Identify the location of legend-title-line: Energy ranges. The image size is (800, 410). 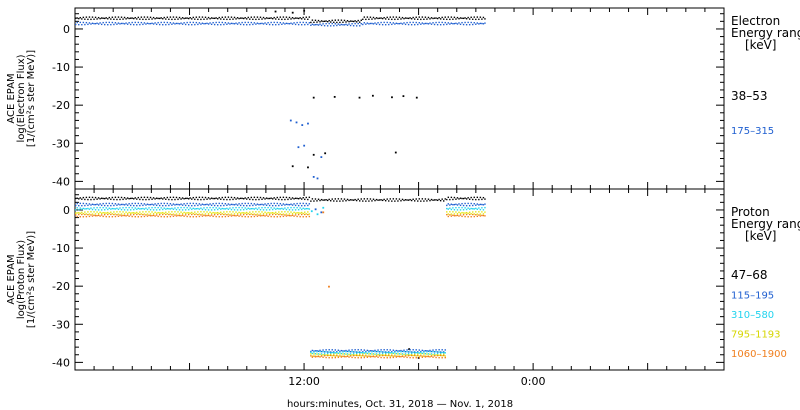
(765, 224).